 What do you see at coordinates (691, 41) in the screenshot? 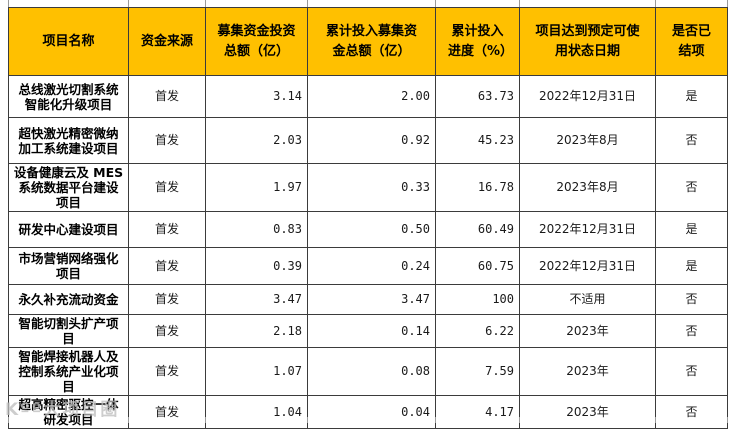
I see `col-header-concluded: 是否已结项` at bounding box center [691, 41].